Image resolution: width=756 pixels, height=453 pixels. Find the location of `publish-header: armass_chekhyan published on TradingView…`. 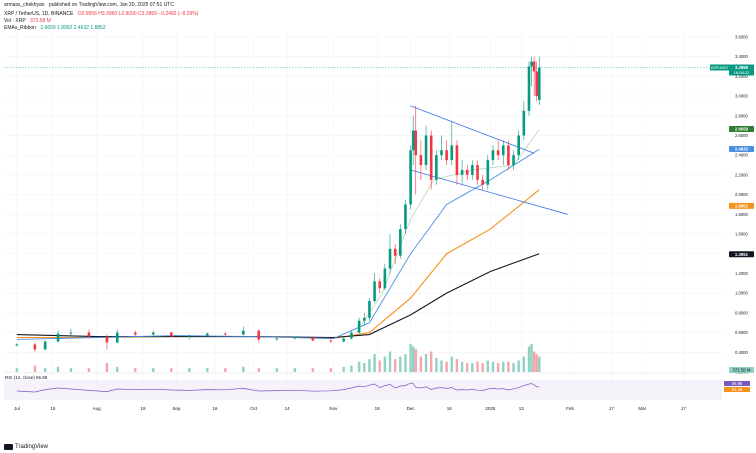

publish-header: armass_chekhyan published on TradingView… is located at coordinates (89, 5).